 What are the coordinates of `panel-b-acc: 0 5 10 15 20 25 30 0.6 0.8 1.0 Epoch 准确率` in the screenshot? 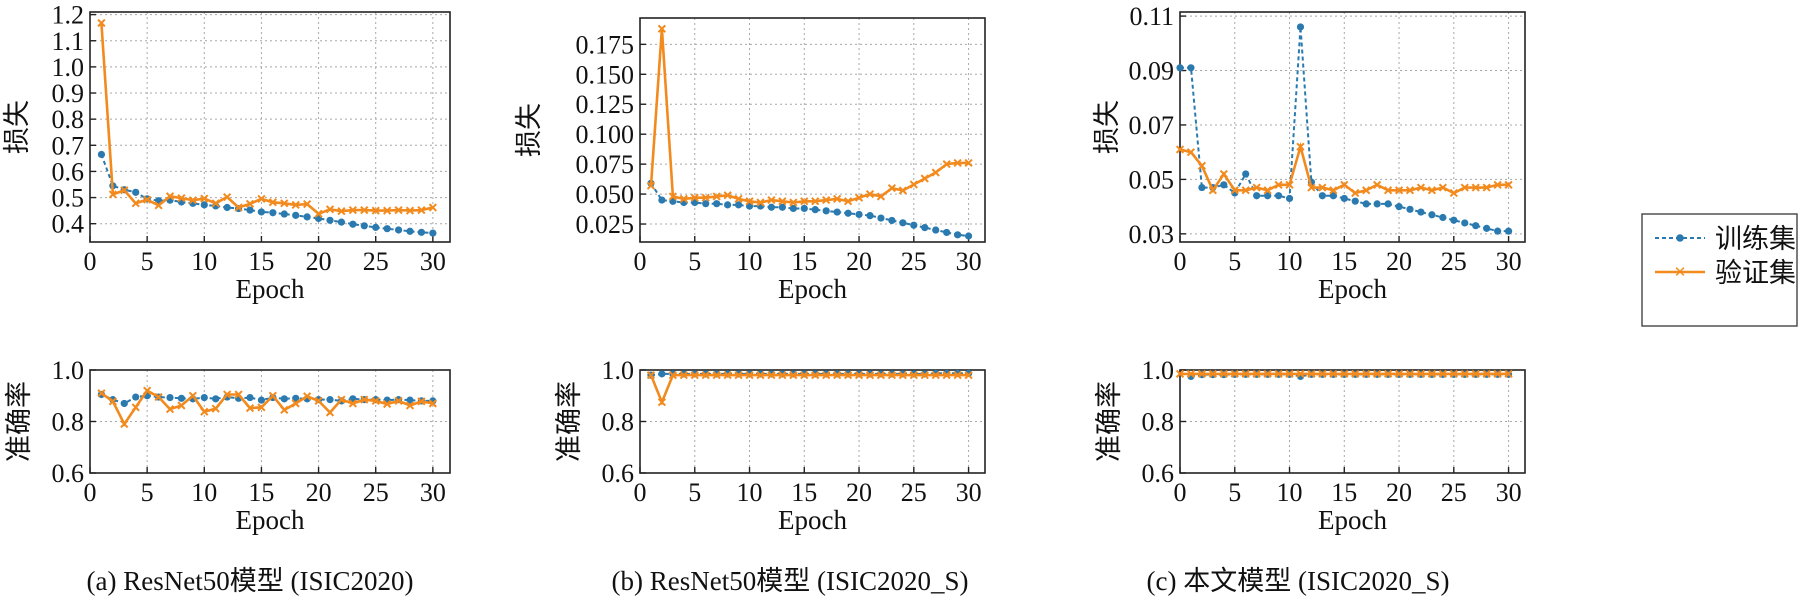 It's located at (770, 445).